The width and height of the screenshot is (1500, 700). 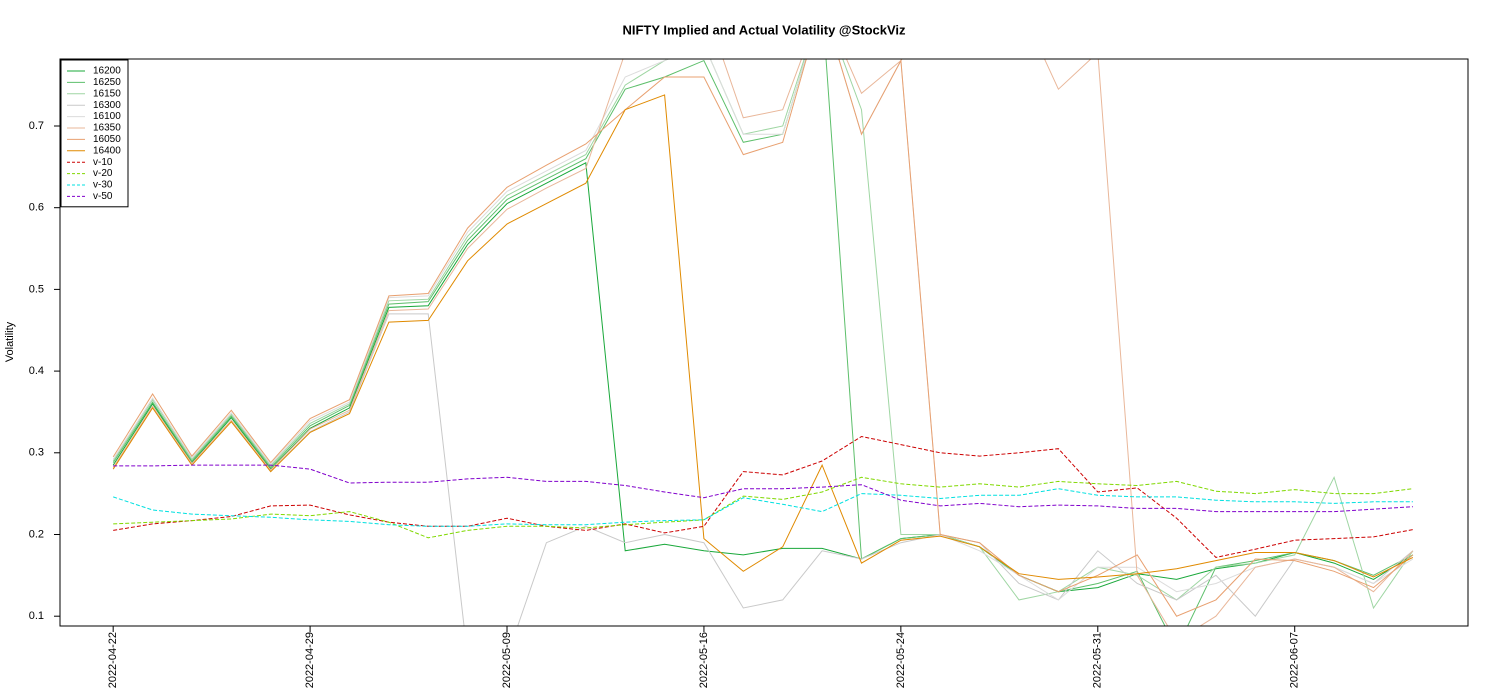 I want to click on x-tick-label: 2022-05-31, so click(x=1098, y=660).